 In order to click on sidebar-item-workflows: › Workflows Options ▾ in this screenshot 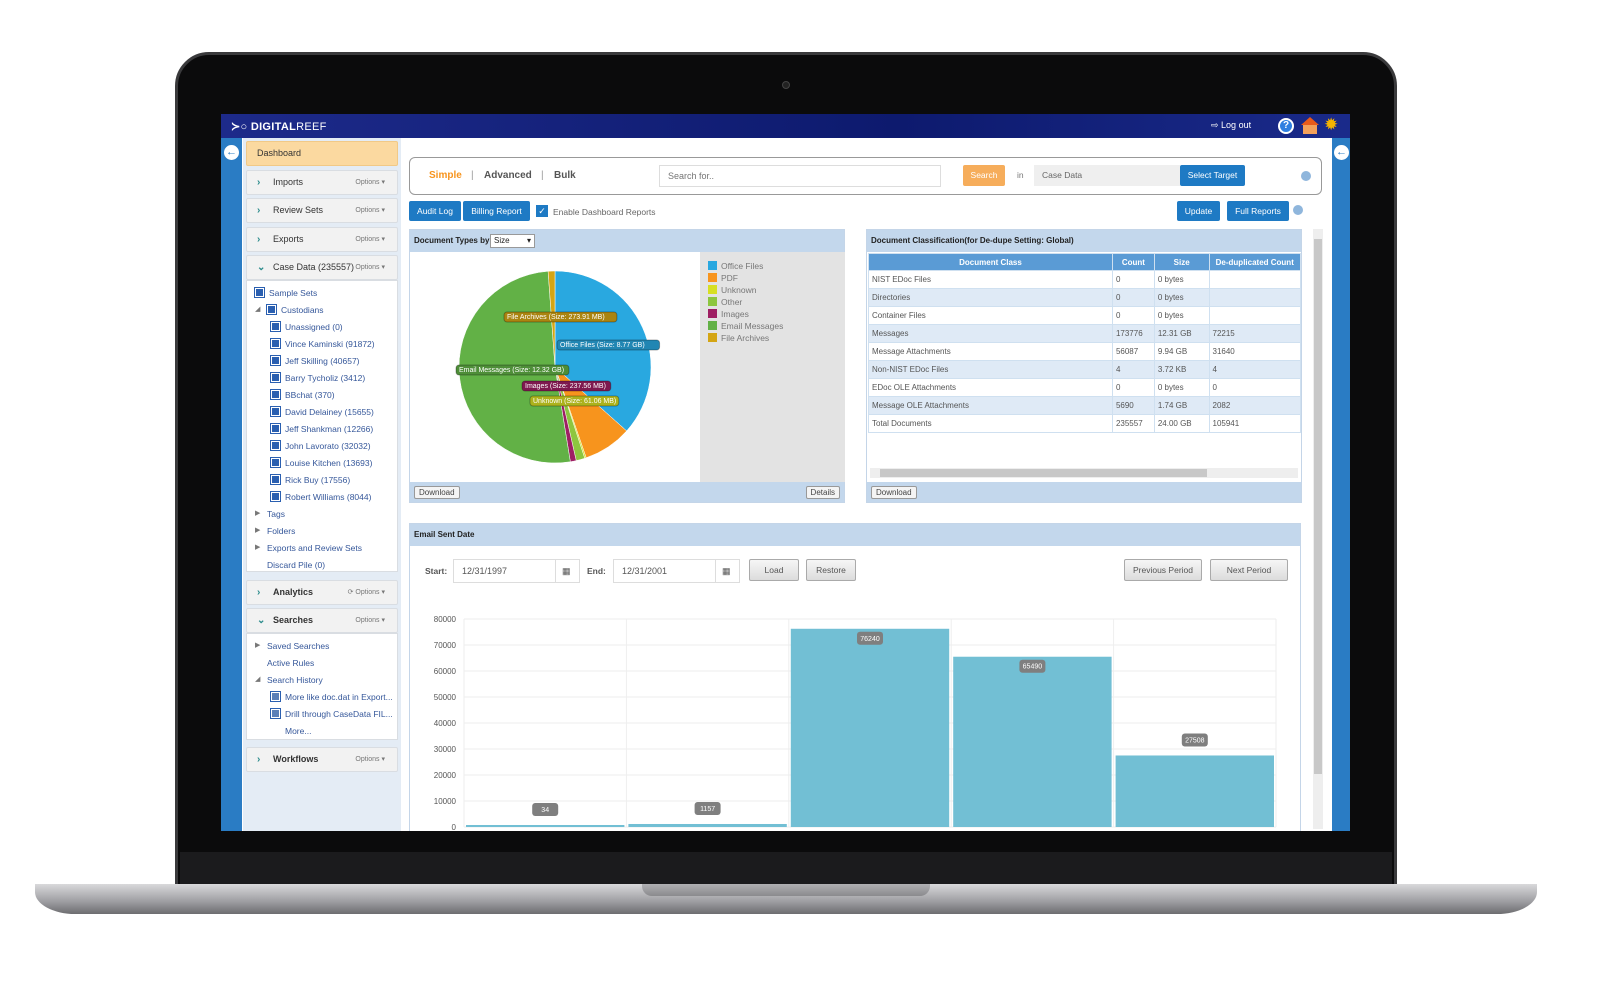, I will do `click(322, 759)`.